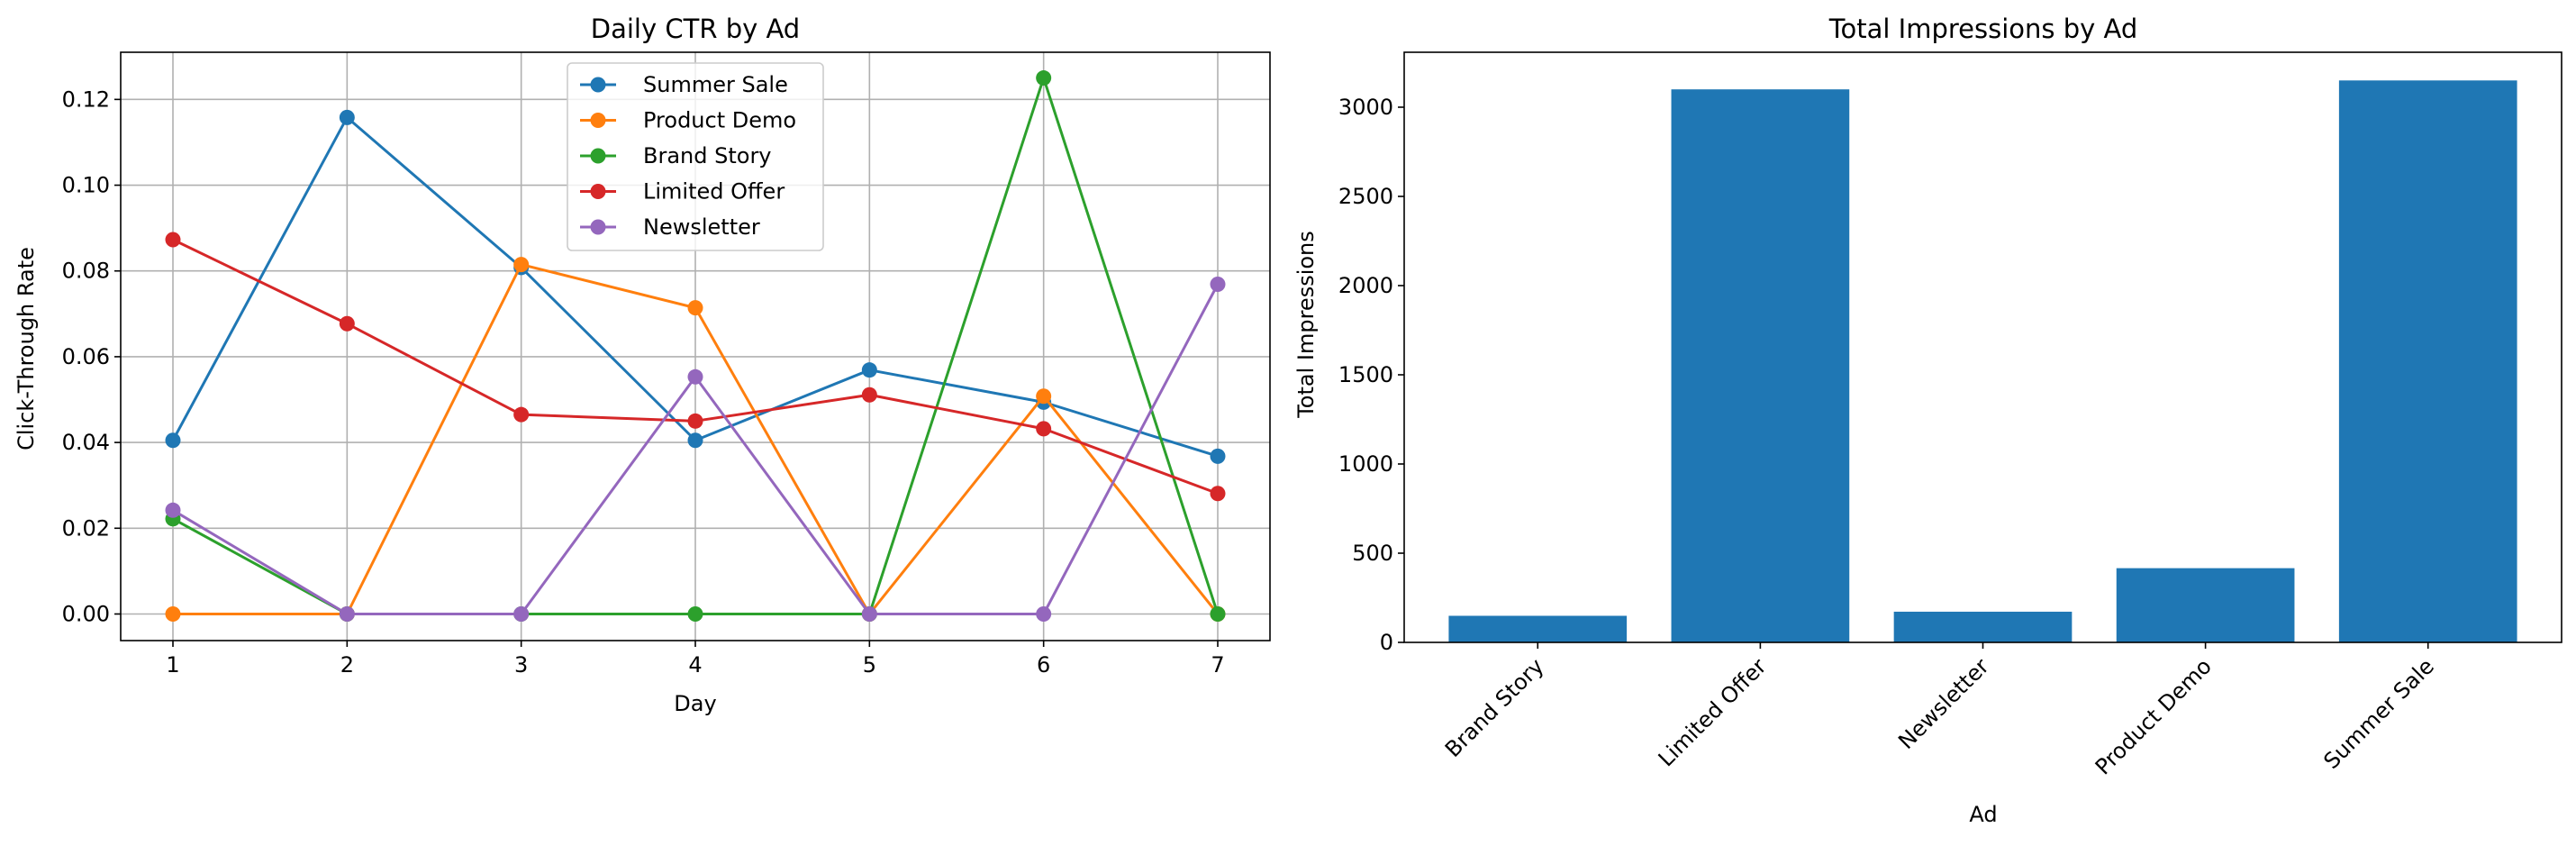 This screenshot has height=846, width=2576. What do you see at coordinates (1538, 628) in the screenshot?
I see `bar-brand-story` at bounding box center [1538, 628].